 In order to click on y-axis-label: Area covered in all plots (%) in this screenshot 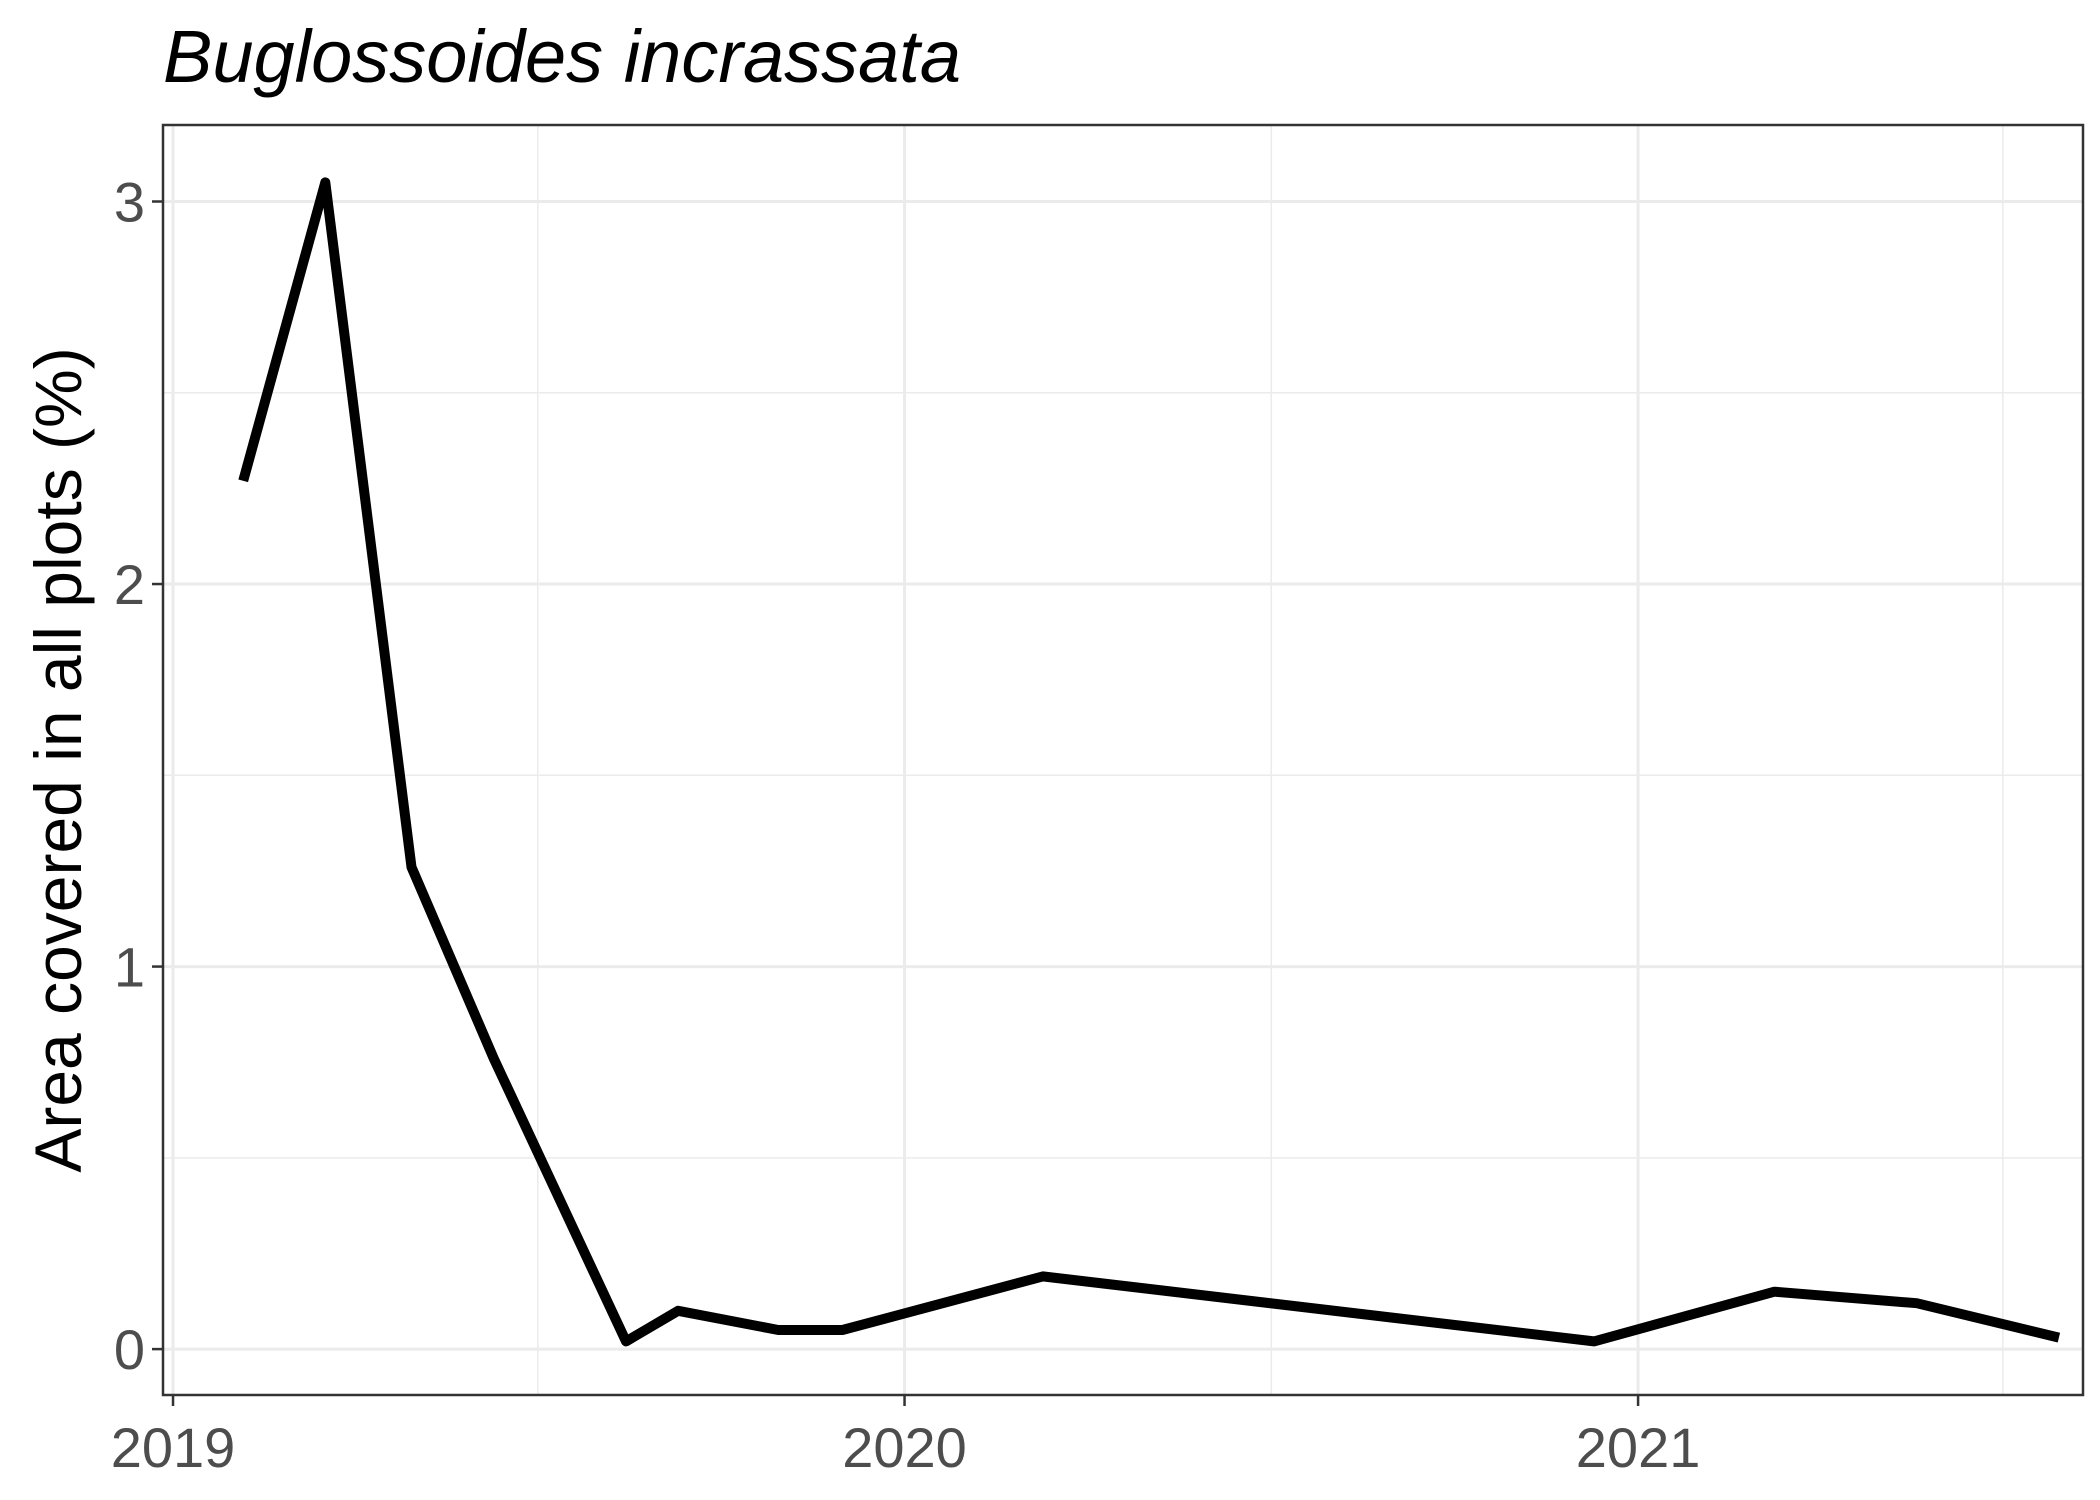, I will do `click(58, 759)`.